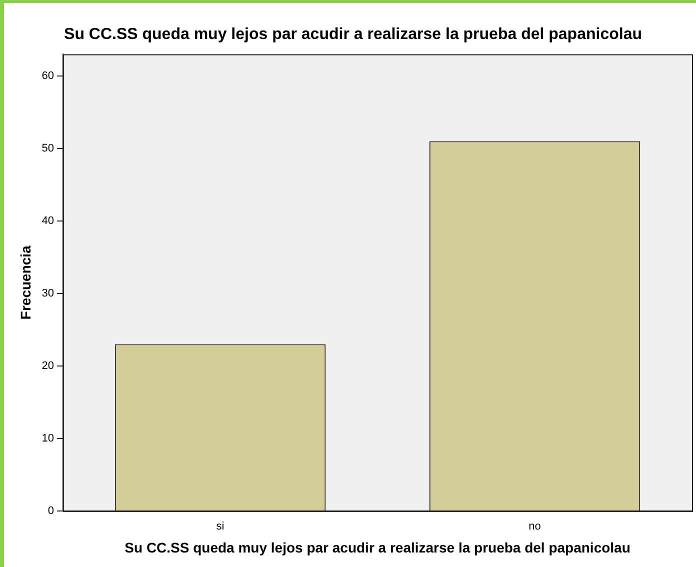 This screenshot has width=696, height=567. Describe the element at coordinates (534, 526) in the screenshot. I see `x-tick-label: no` at that location.